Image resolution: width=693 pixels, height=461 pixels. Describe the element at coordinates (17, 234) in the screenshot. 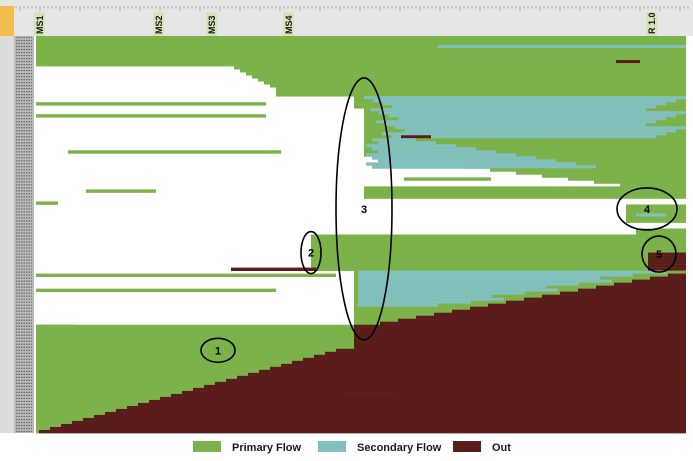

I see `row-id-gutter` at that location.